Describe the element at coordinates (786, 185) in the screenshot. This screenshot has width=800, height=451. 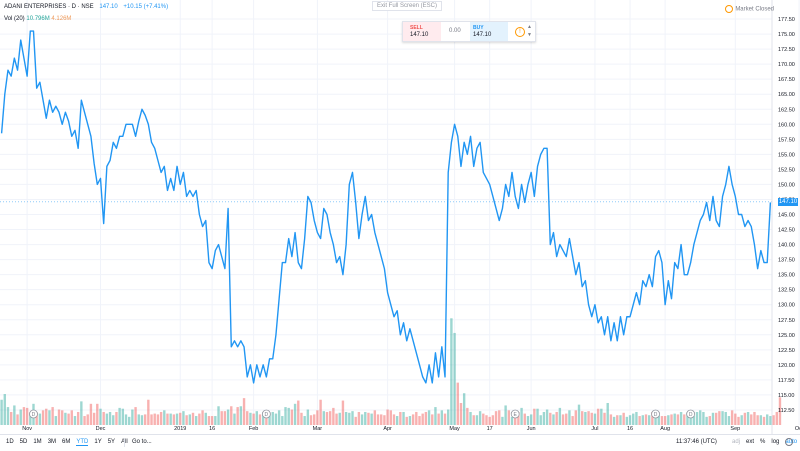
I see `y-tick-label: 150.00` at that location.